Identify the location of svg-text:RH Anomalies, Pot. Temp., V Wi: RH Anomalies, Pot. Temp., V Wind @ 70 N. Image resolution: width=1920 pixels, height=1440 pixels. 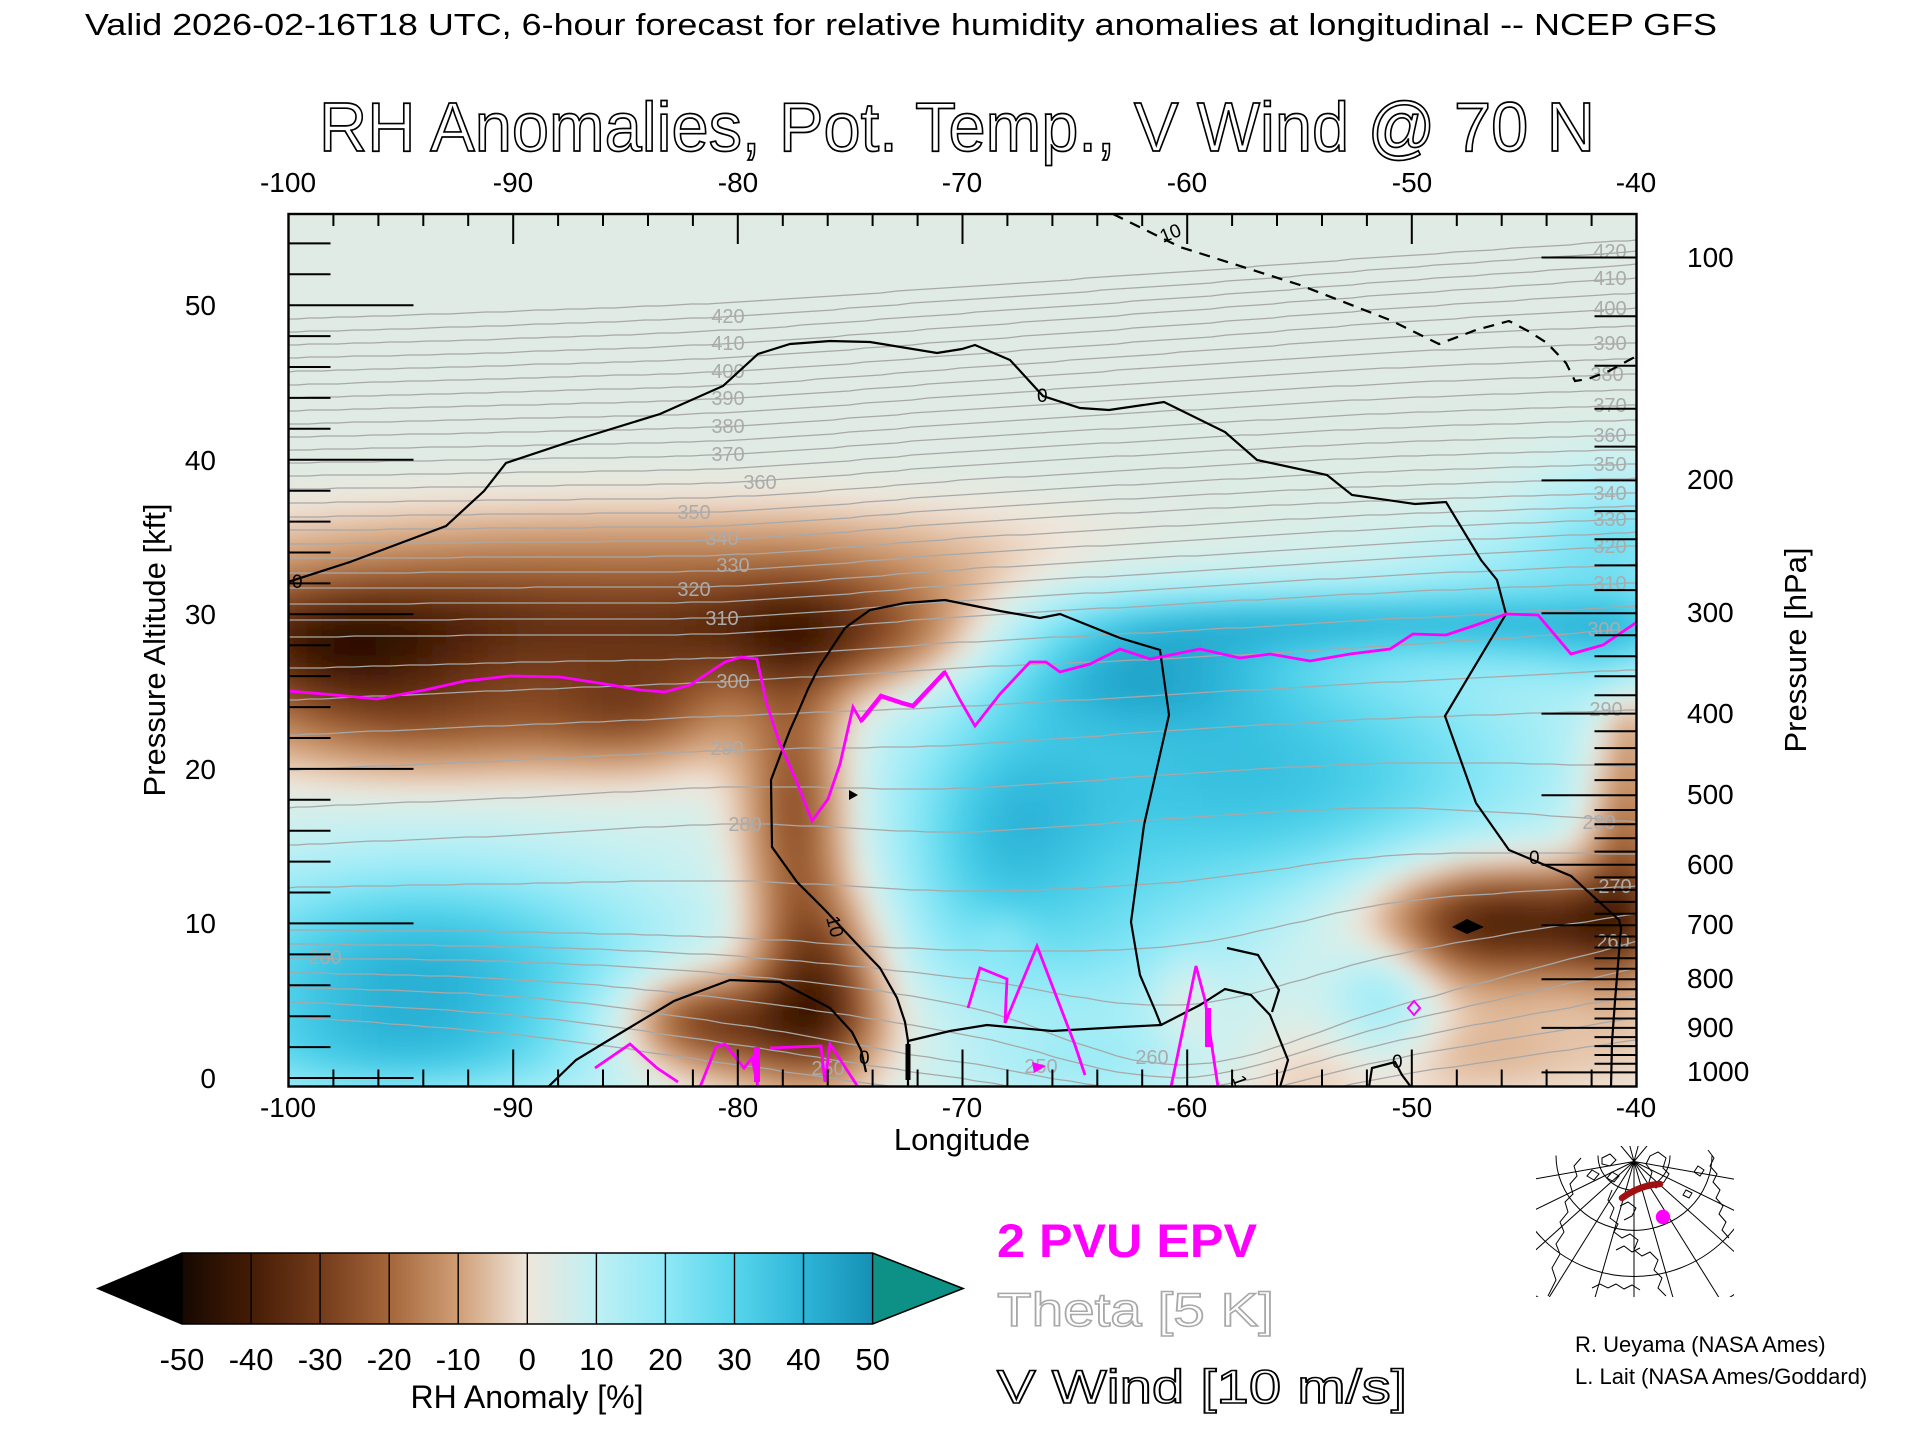
(957, 127).